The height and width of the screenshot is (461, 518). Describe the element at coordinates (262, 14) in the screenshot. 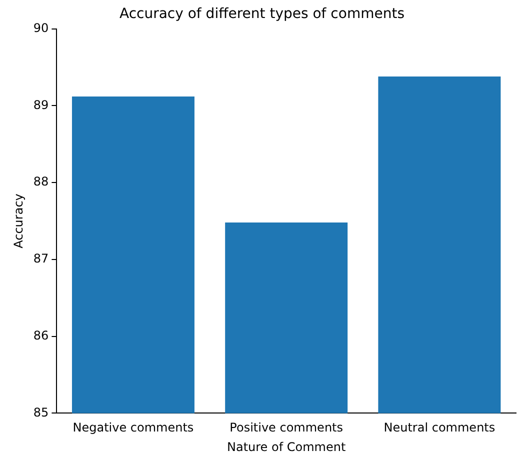

I see `chart-title: Accuracy of different types of comments` at that location.